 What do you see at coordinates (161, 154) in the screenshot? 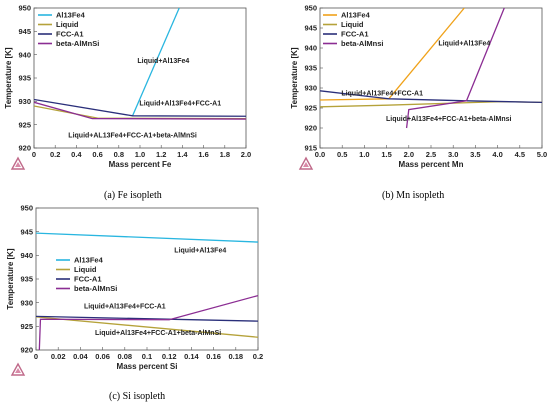
I see `x-tick-label: 1.2` at bounding box center [161, 154].